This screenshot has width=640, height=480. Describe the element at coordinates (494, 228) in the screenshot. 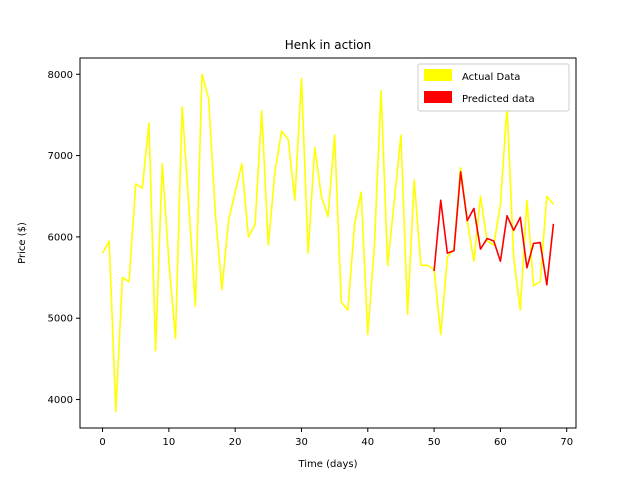

I see `series-line-predicted-data` at that location.